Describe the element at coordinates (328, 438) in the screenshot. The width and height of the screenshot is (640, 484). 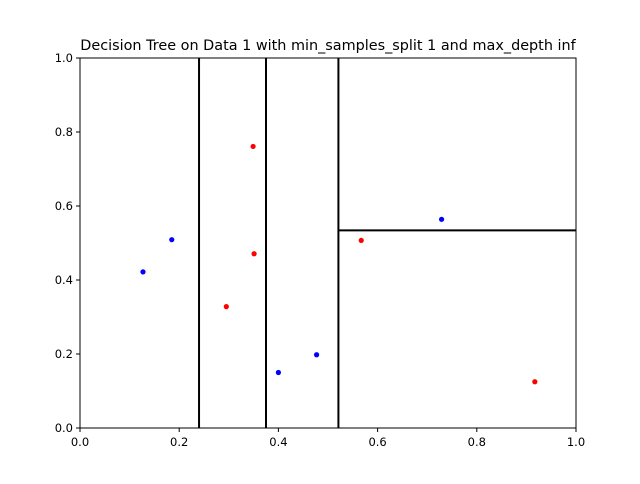
I see `x-axis: 0.0 0.2 0.4 0.6 0.8 1.0` at that location.